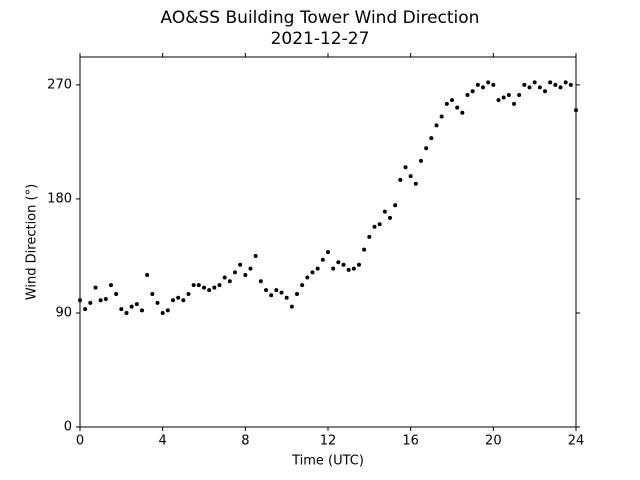  Describe the element at coordinates (245, 441) in the screenshot. I see `x-tick-label: 8` at that location.